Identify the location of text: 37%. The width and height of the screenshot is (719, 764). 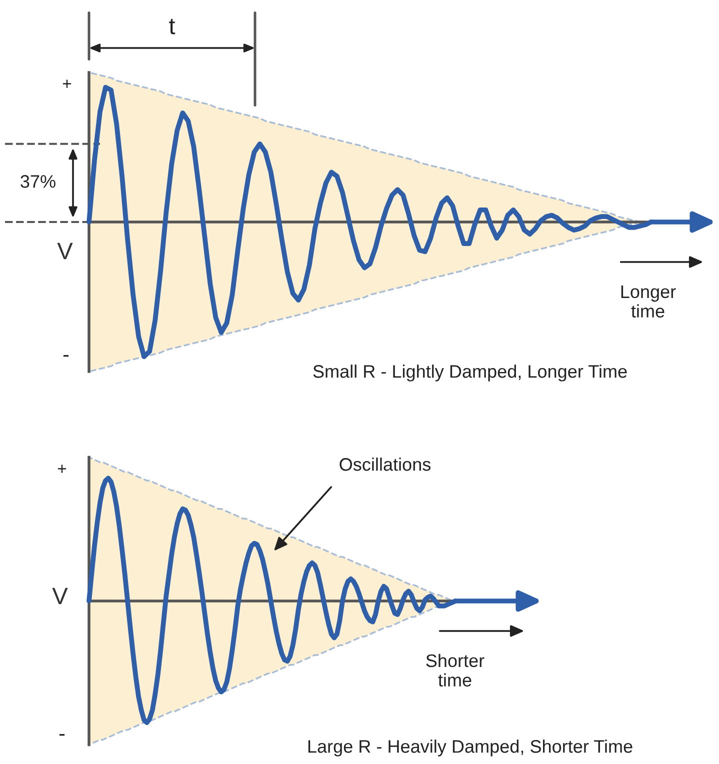
(38, 181).